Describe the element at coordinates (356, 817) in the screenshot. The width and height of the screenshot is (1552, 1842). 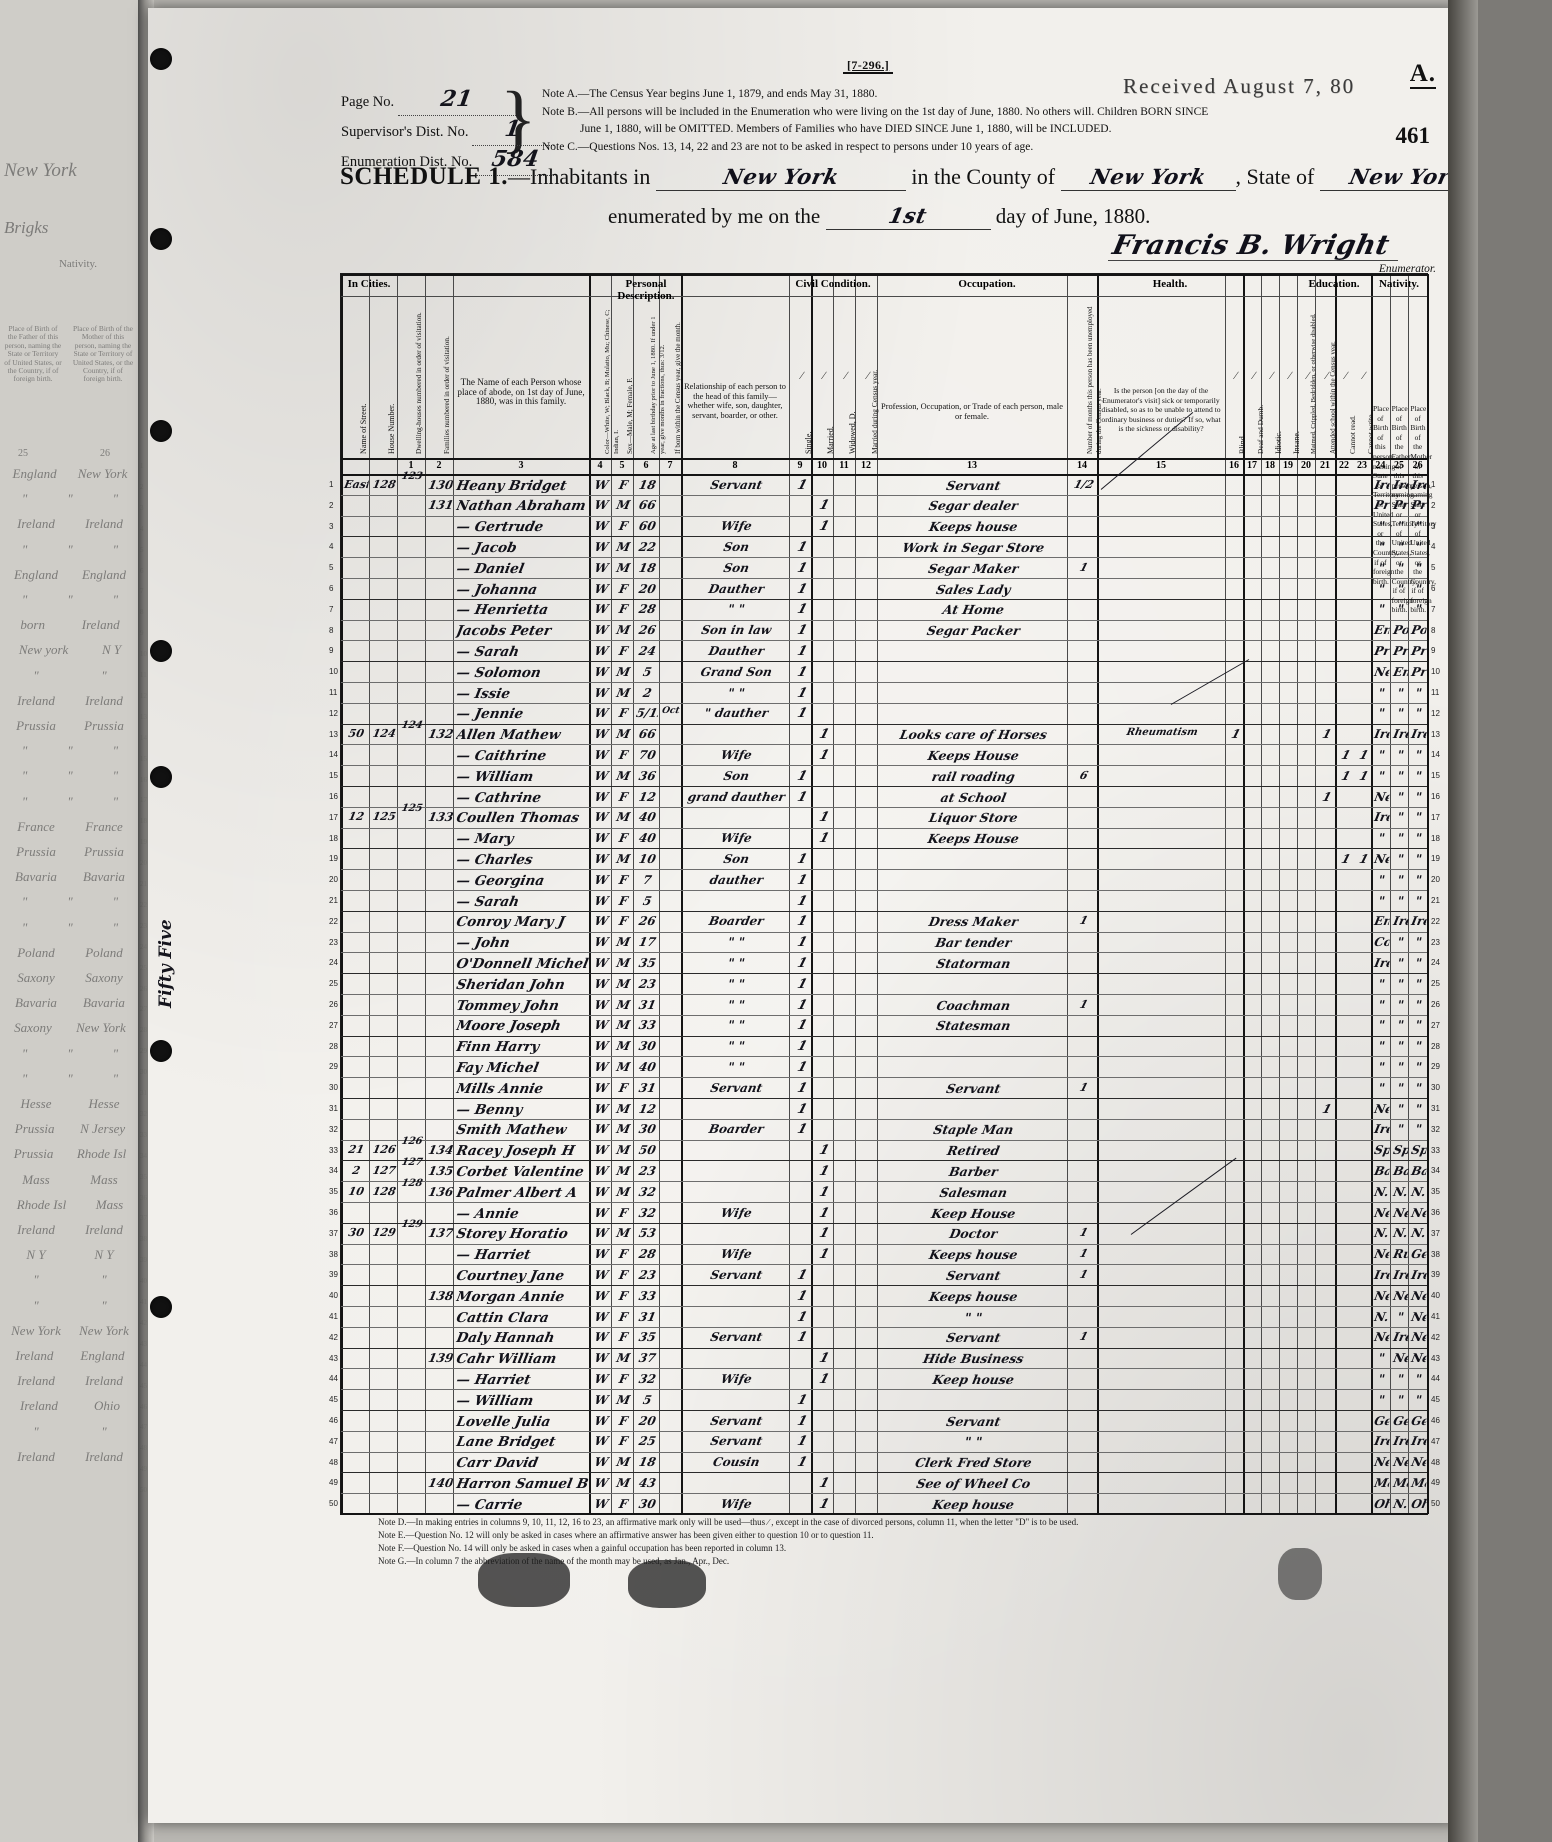
I see `cell-value: 12` at that location.